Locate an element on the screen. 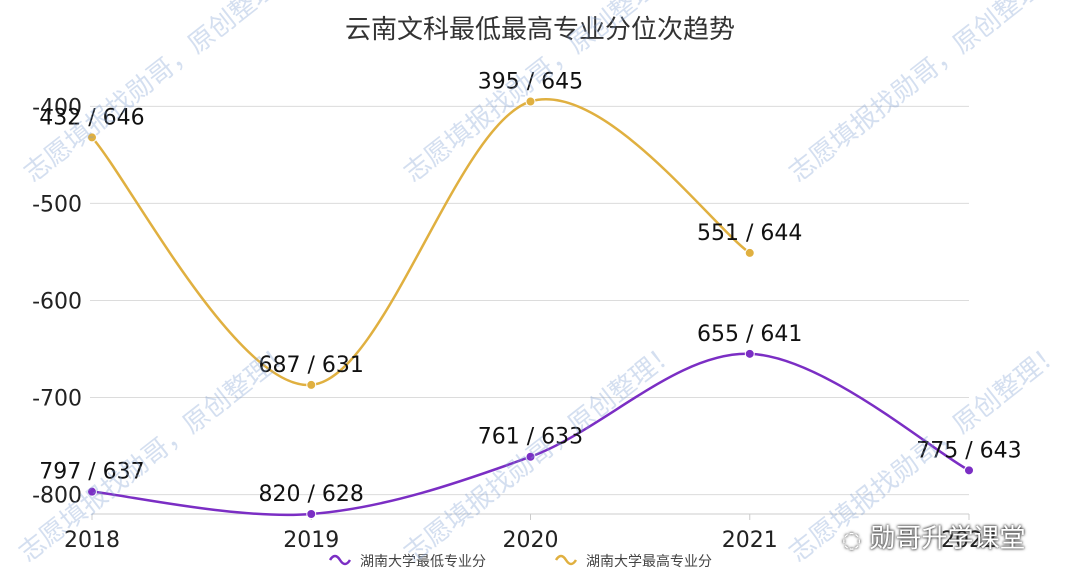 This screenshot has height=583, width=1080. x-tick-label: 2018 is located at coordinates (92, 540).